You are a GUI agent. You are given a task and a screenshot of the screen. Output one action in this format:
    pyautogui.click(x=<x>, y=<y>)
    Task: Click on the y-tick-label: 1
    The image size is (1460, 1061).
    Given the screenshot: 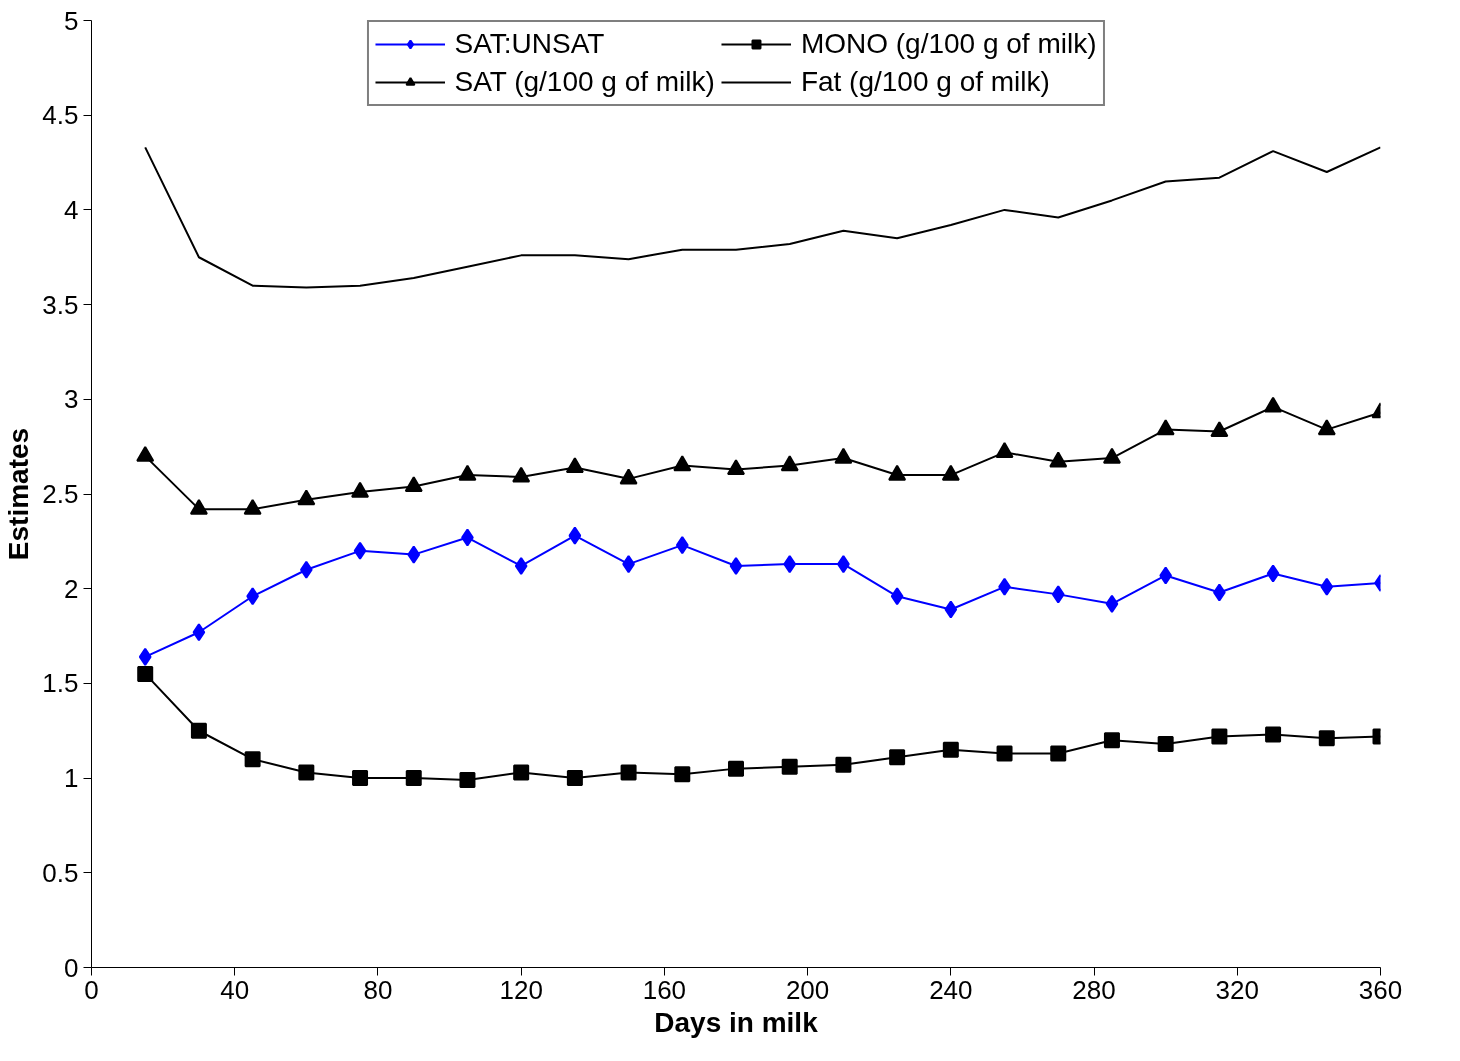 What is the action you would take?
    pyautogui.click(x=71, y=778)
    